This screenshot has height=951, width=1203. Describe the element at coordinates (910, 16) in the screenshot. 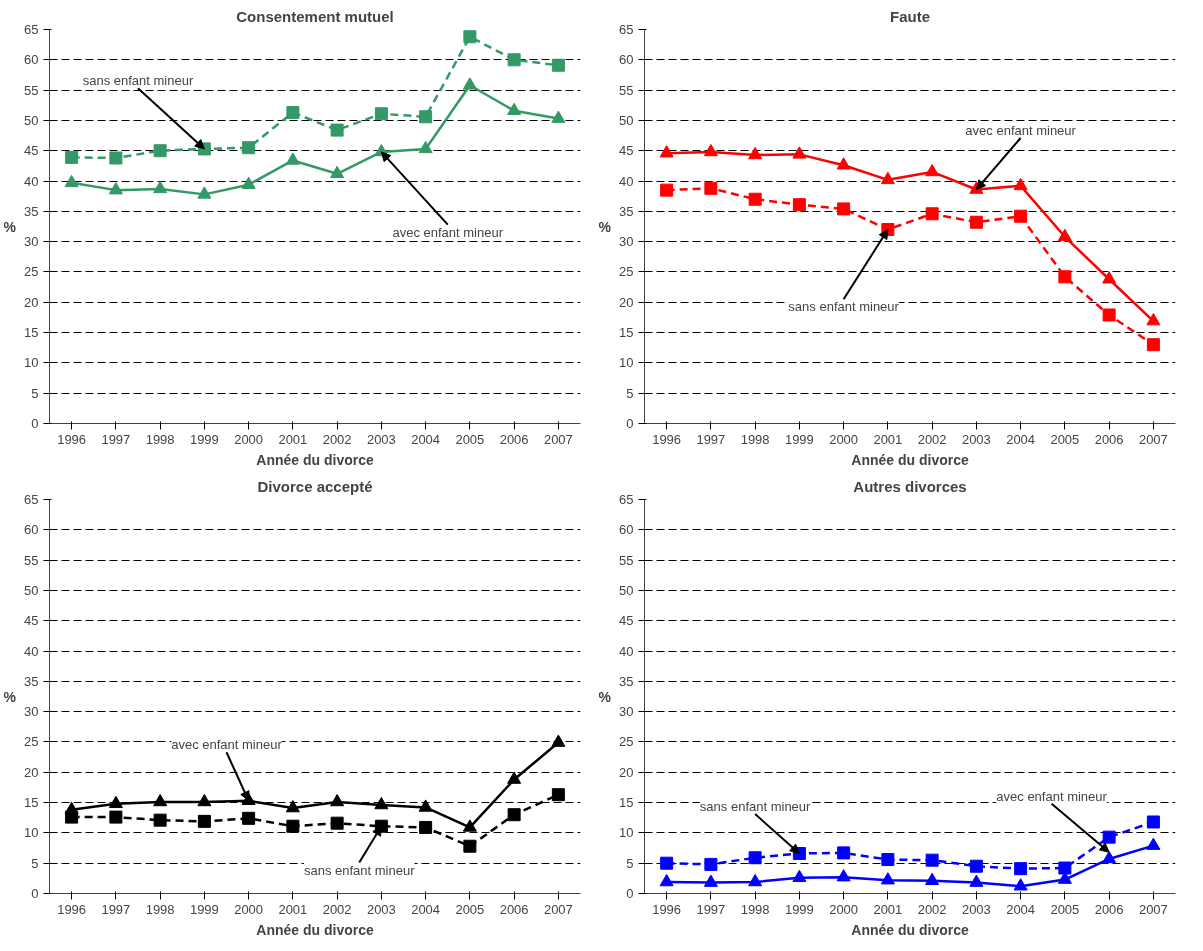

I see `chart-title: Faute` at that location.